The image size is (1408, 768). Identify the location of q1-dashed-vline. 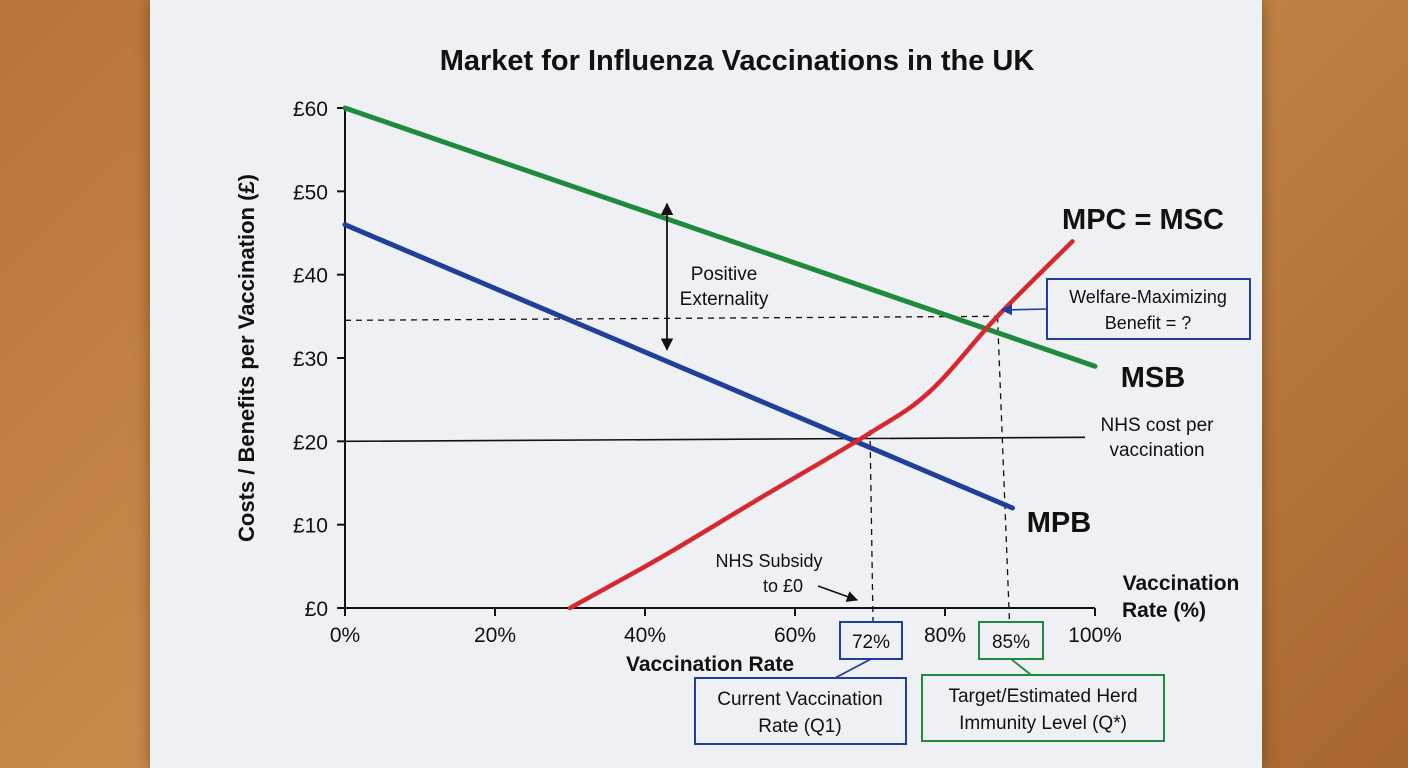
(871, 526).